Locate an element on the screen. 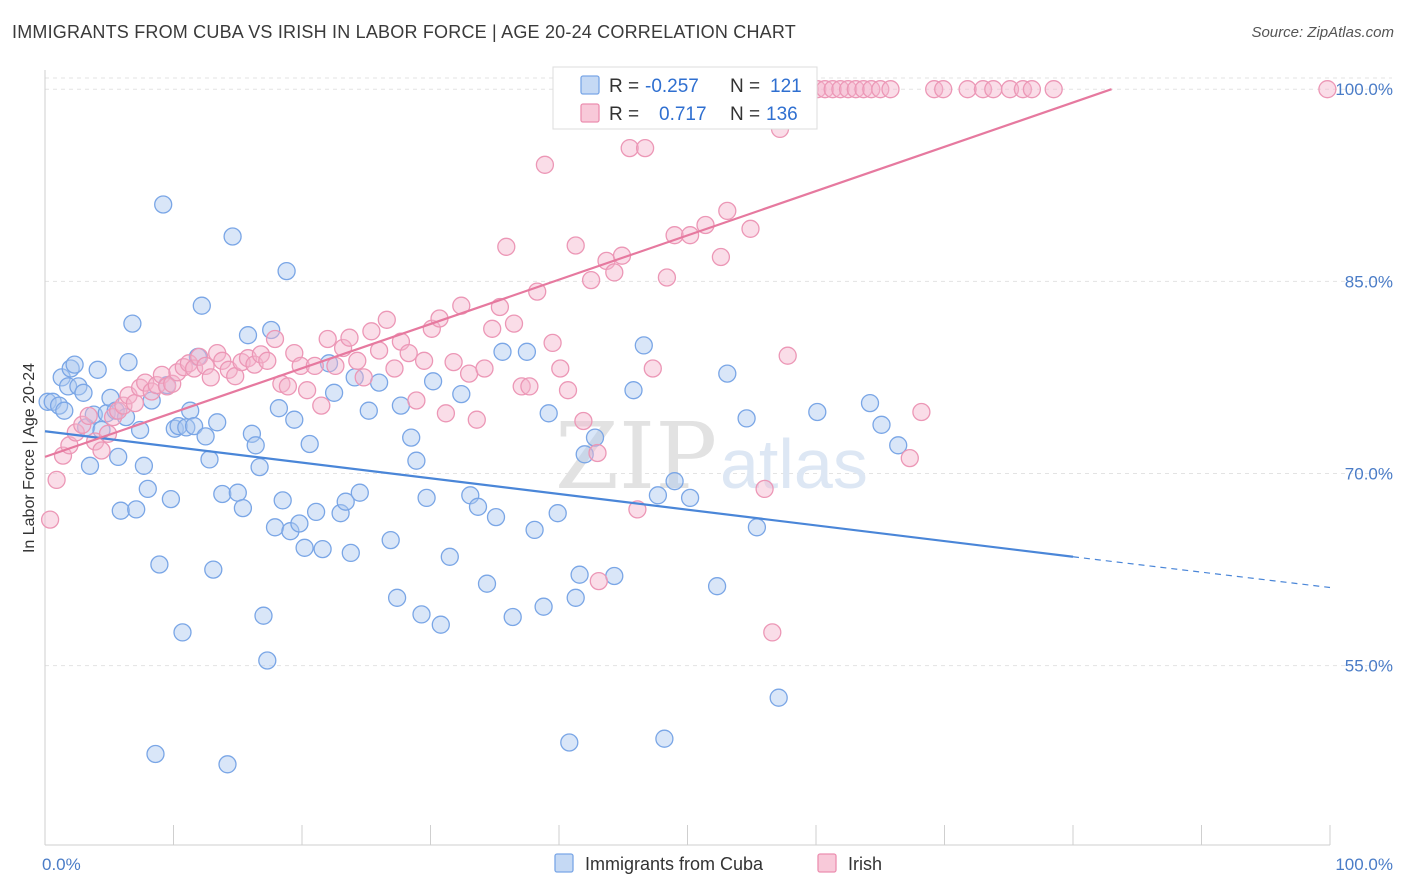 This screenshot has height=892, width=1406. legend-r-label-cuba: R = is located at coordinates (624, 86).